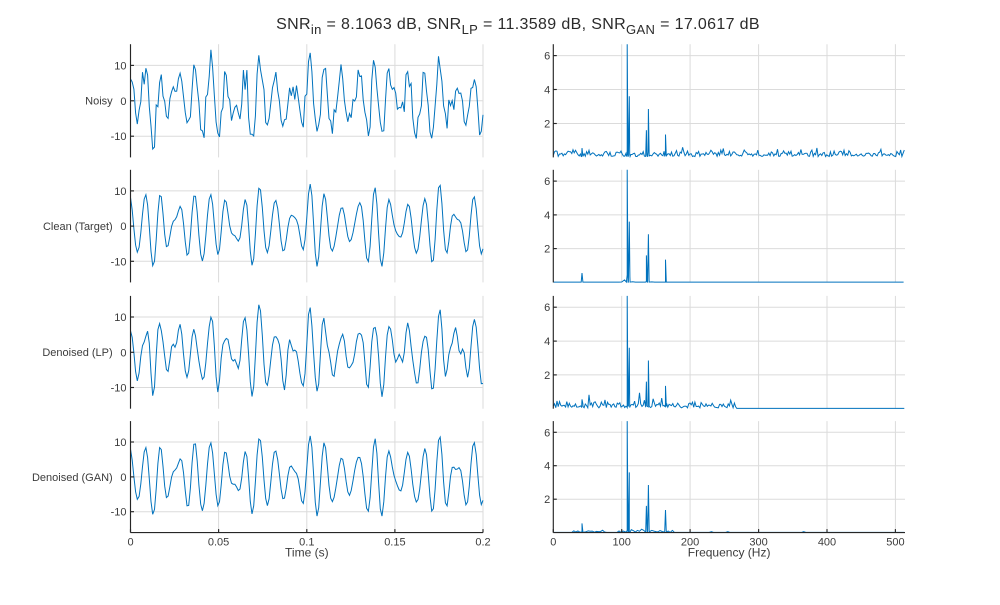 The width and height of the screenshot is (1000, 605). What do you see at coordinates (306, 542) in the screenshot?
I see `svg-text: 0.1` at bounding box center [306, 542].